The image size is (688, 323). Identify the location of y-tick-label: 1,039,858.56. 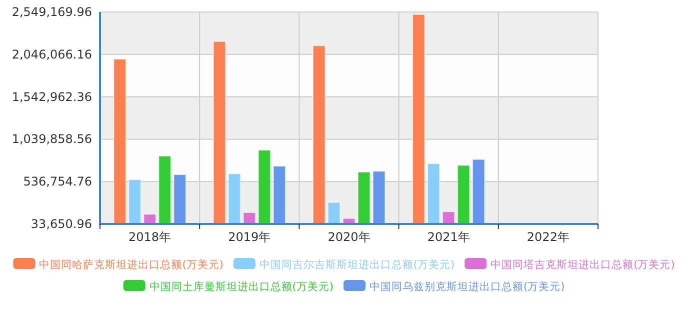
(52, 139).